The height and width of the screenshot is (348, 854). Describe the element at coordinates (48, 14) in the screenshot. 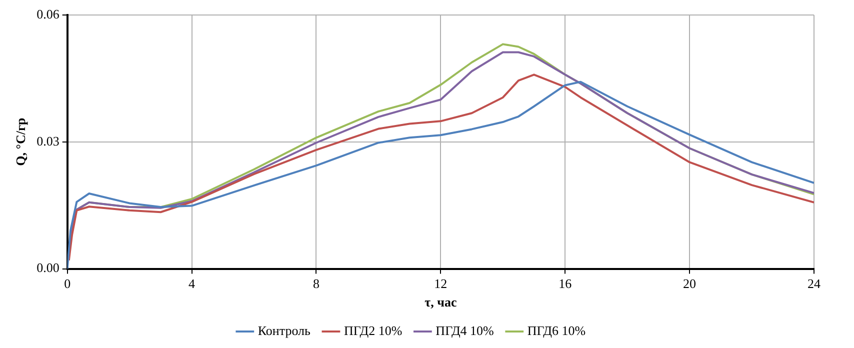

I see `y-tick-label: 0.06` at that location.